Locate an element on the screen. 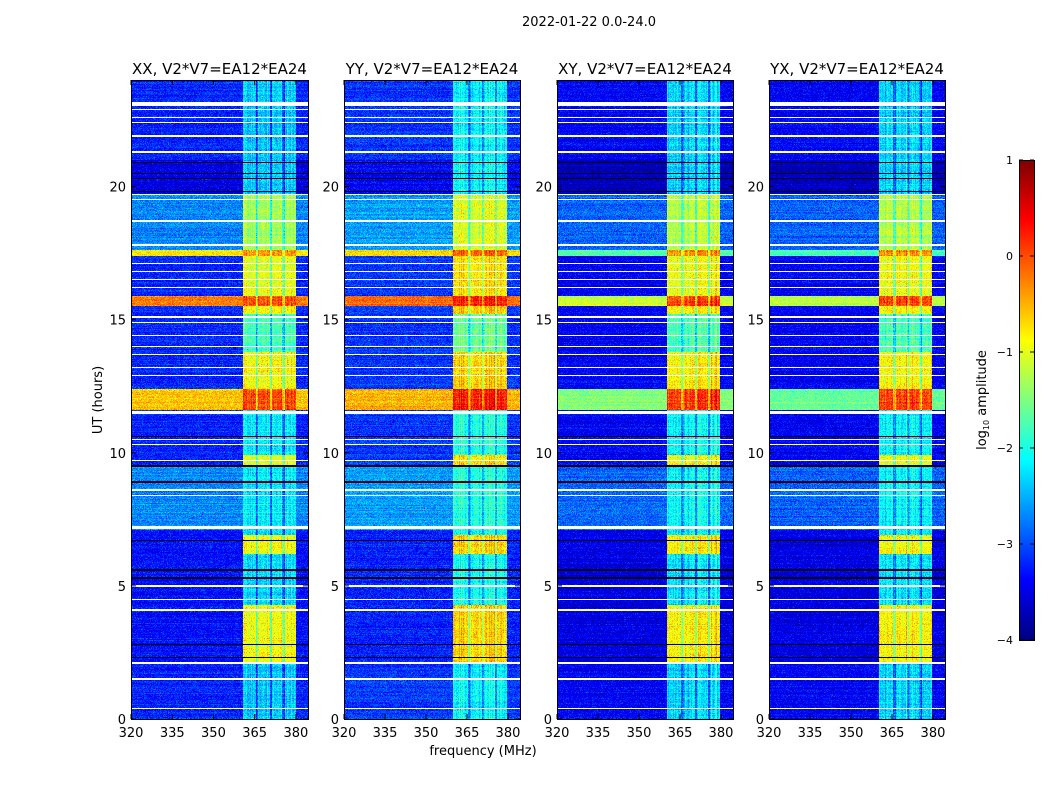 This screenshot has width=1050, height=800. panel-title: XX, V2*V7=EA12*EA24 is located at coordinates (219, 69).